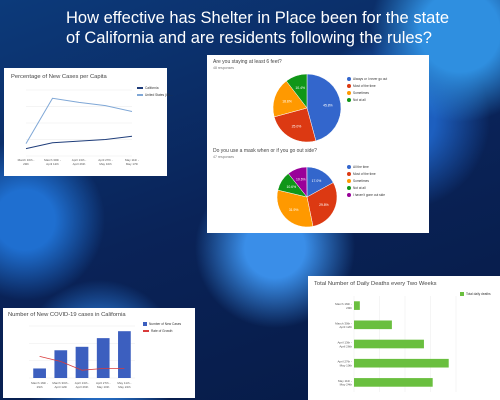  What do you see at coordinates (287, 101) in the screenshot?
I see `pie1-slice-label: 18.8%` at bounding box center [287, 101].